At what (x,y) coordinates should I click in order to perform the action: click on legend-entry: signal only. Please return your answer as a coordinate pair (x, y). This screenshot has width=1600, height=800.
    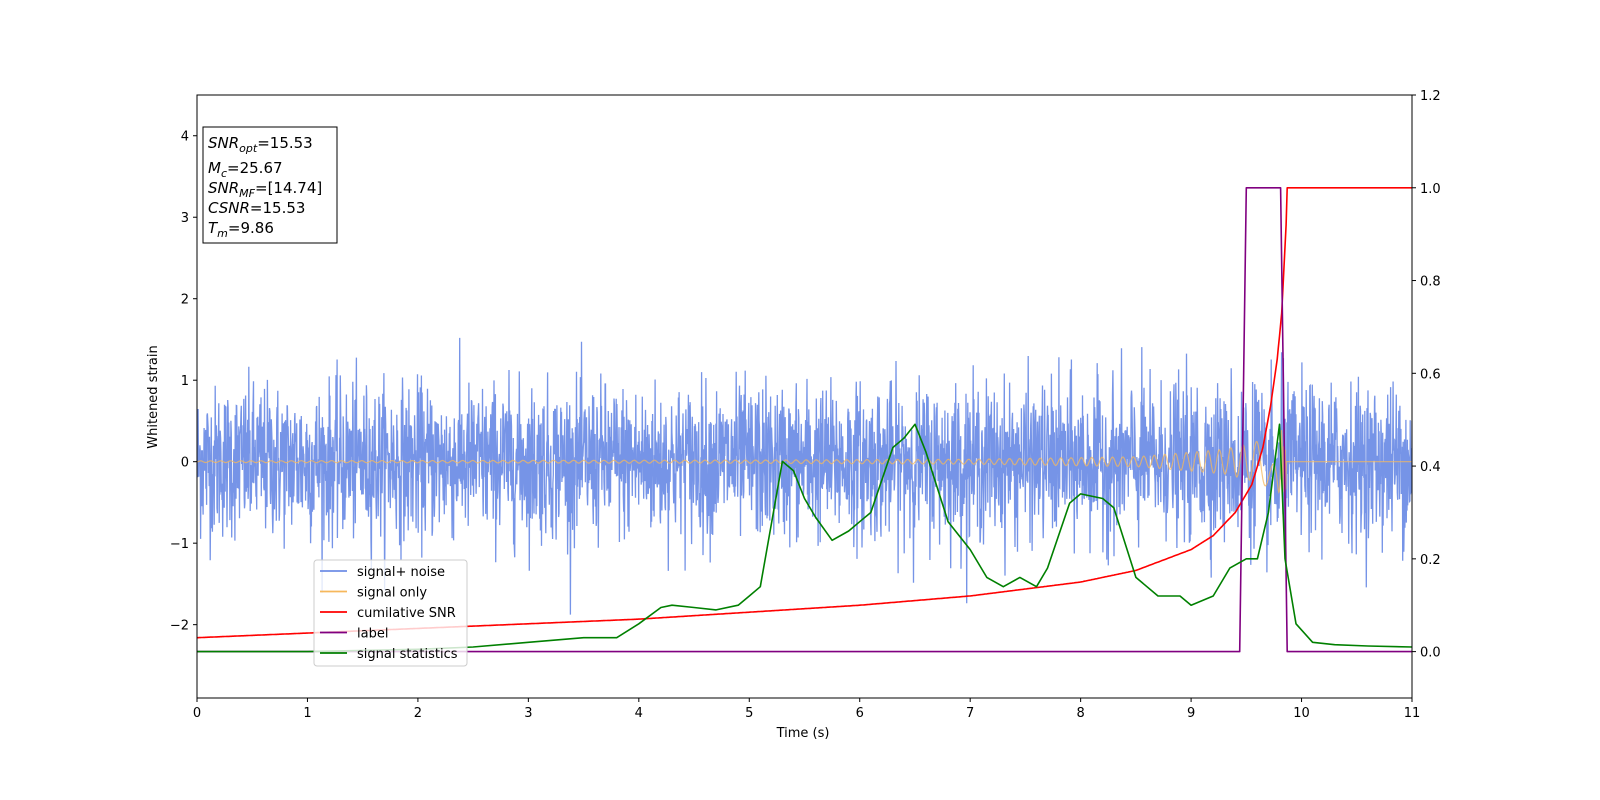
    Looking at the image, I should click on (392, 593).